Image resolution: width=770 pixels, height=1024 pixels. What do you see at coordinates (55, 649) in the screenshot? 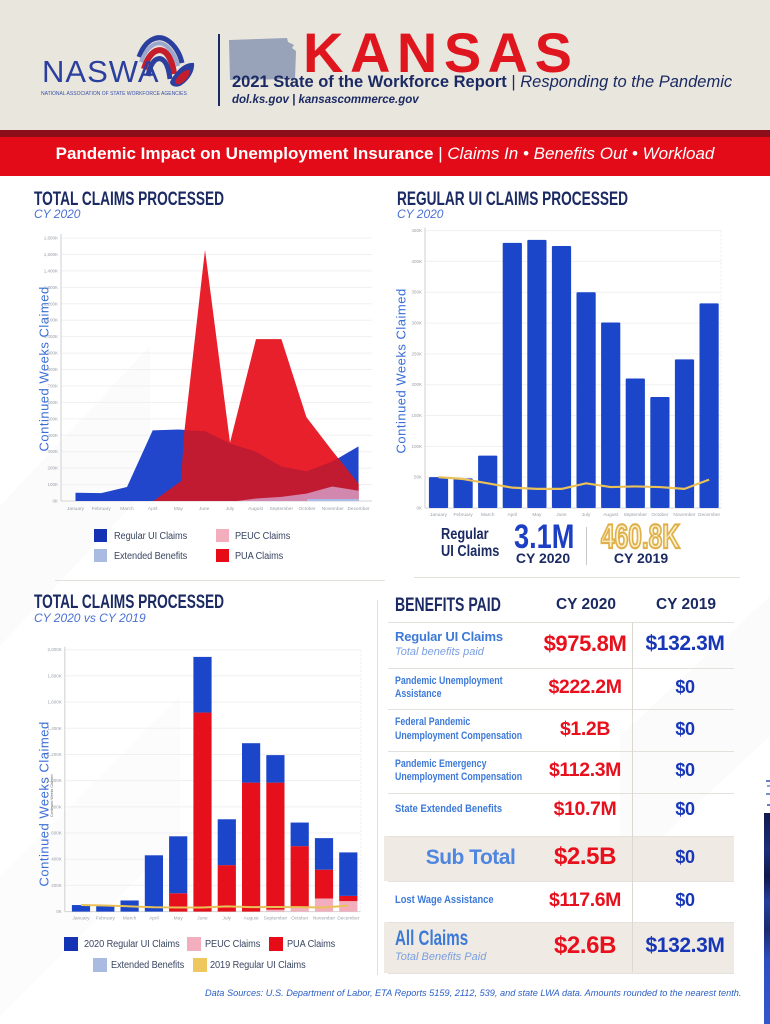
I see `svg-text: 2,000K` at bounding box center [55, 649].